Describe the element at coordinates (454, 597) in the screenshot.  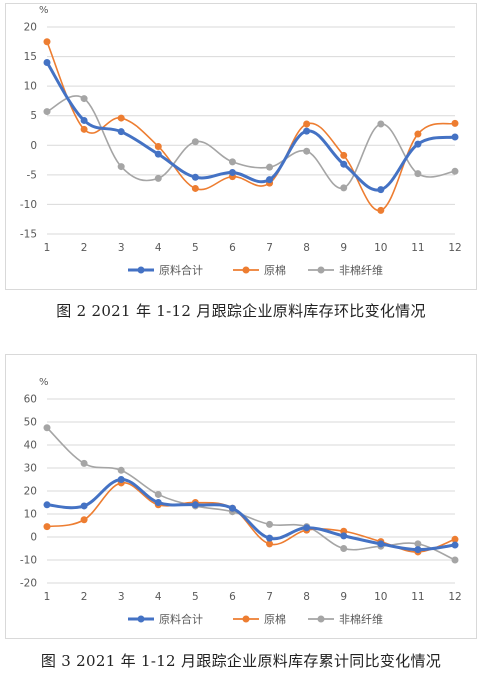
I see `chart2-x-tick-label: 12` at that location.